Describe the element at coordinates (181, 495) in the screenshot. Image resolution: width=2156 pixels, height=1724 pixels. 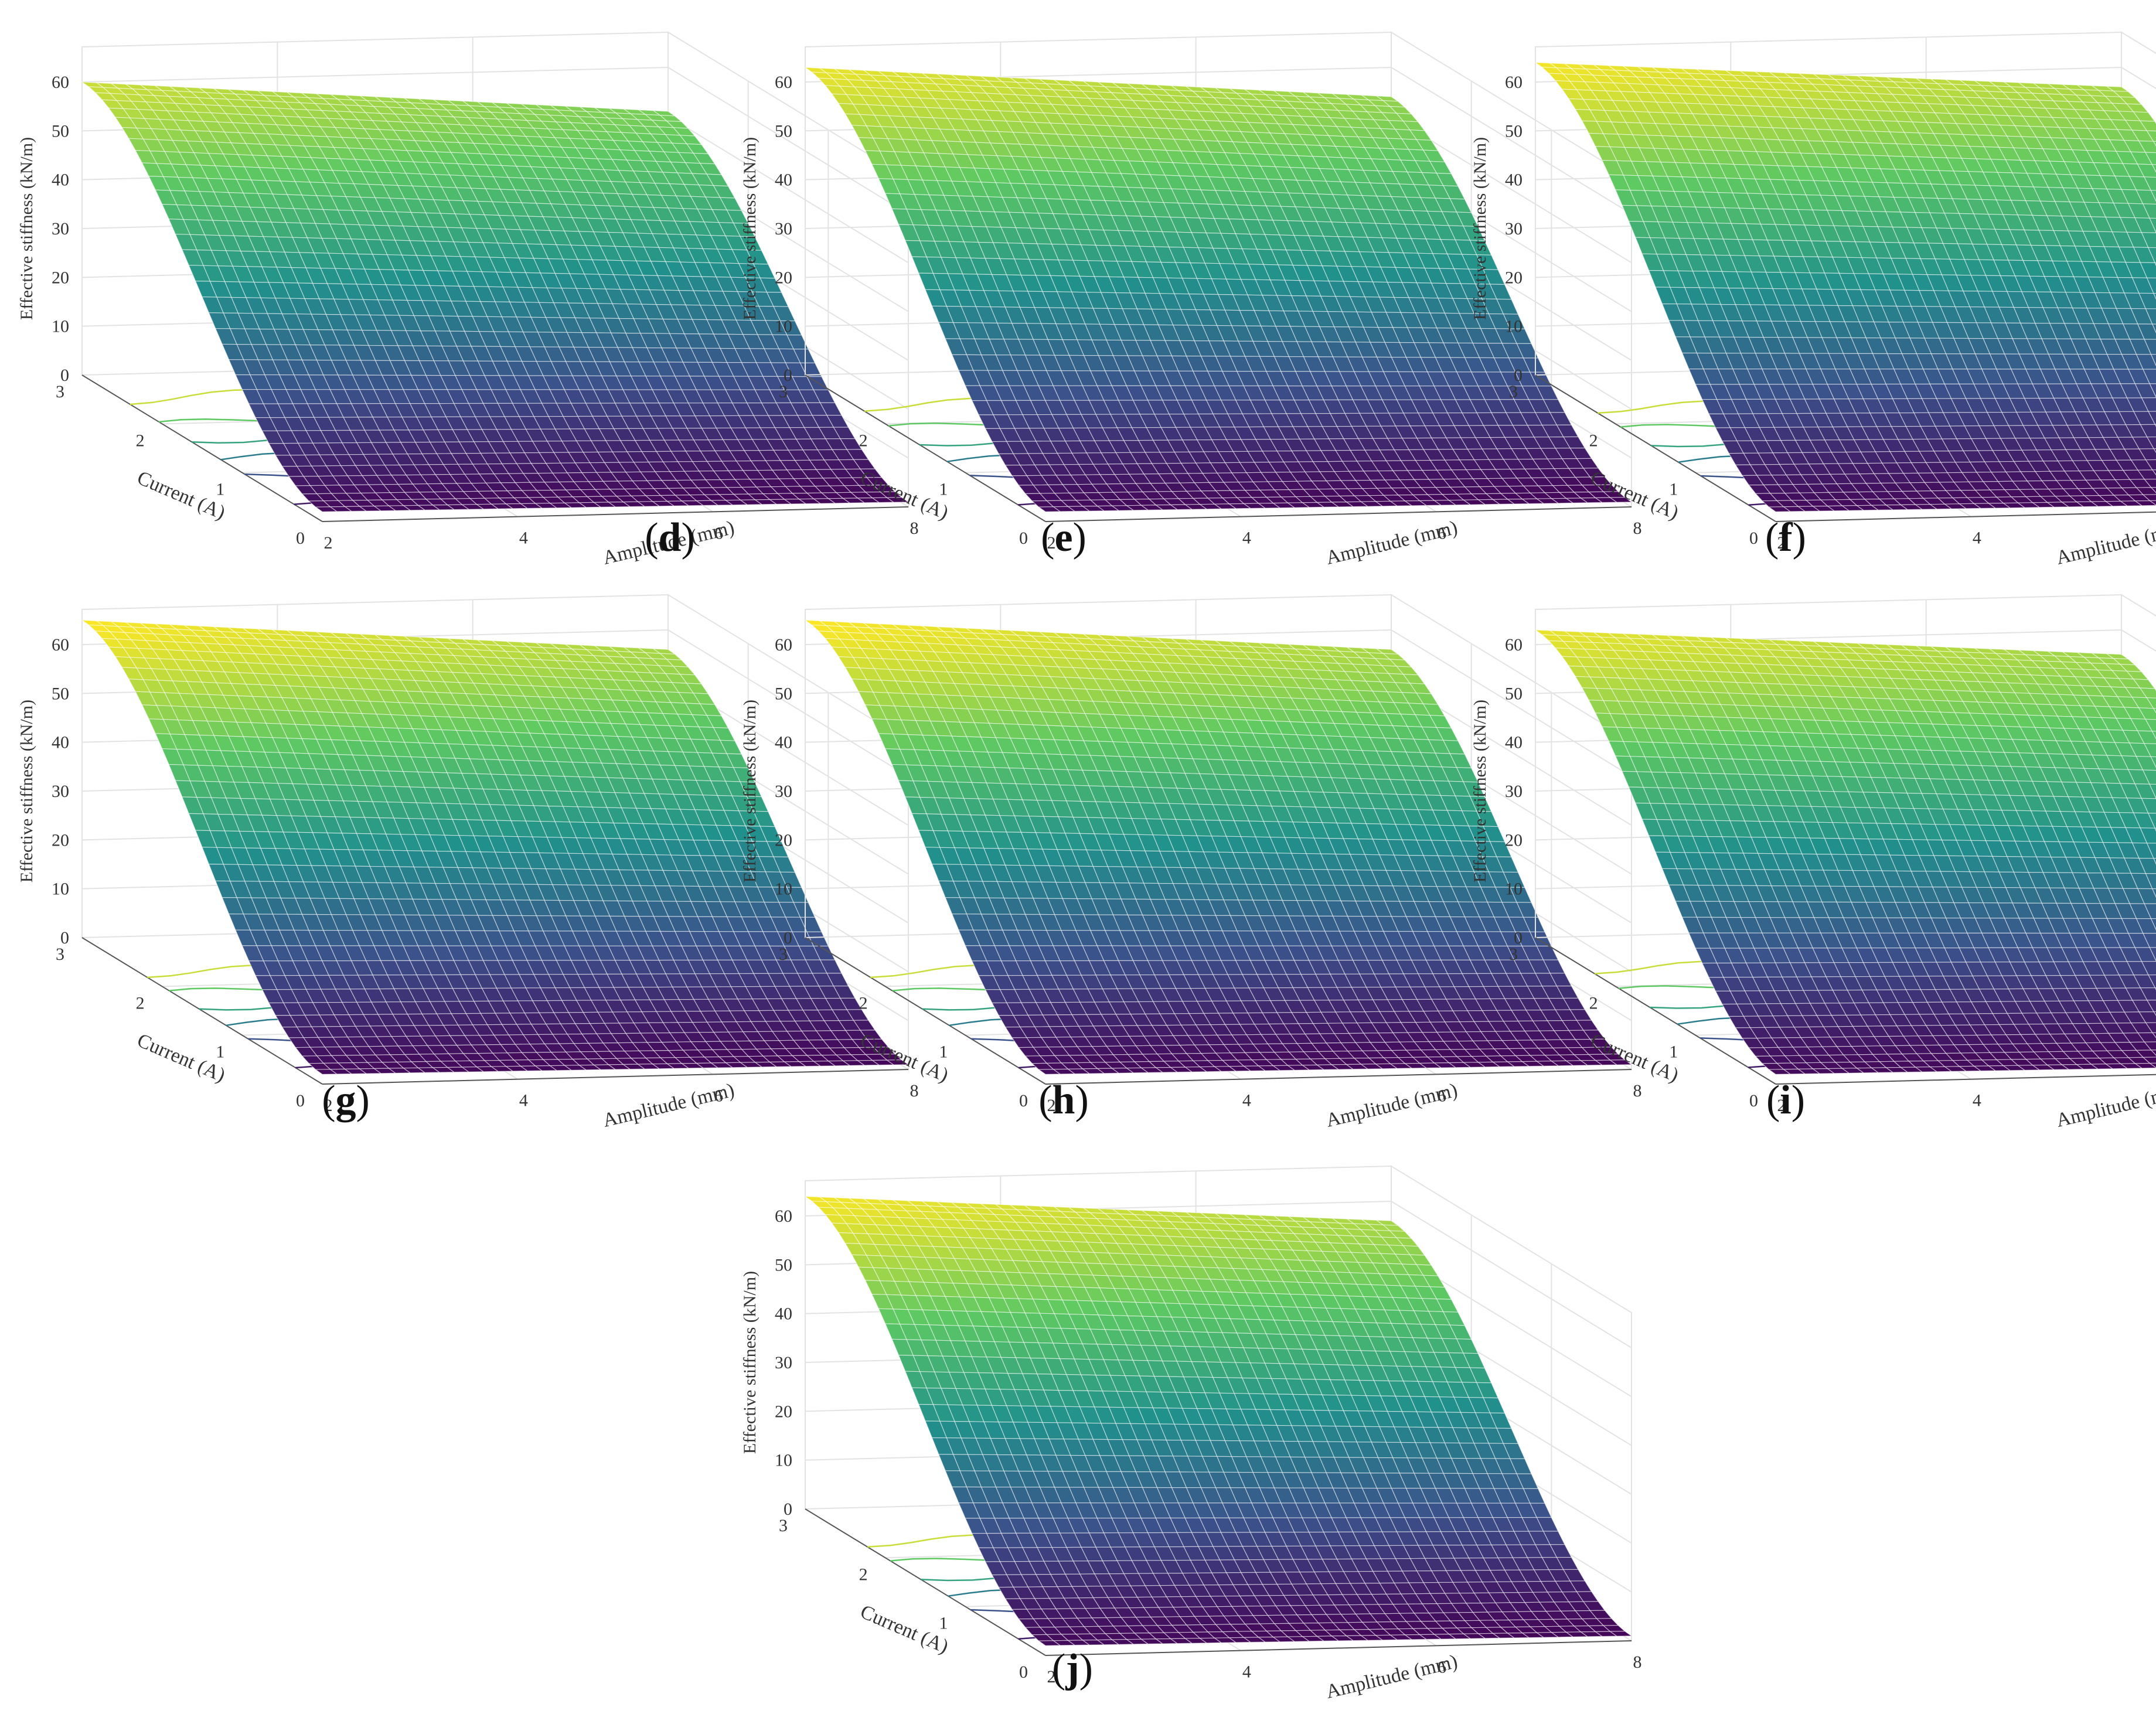
I see `y-axis-label: Current (A)` at that location.